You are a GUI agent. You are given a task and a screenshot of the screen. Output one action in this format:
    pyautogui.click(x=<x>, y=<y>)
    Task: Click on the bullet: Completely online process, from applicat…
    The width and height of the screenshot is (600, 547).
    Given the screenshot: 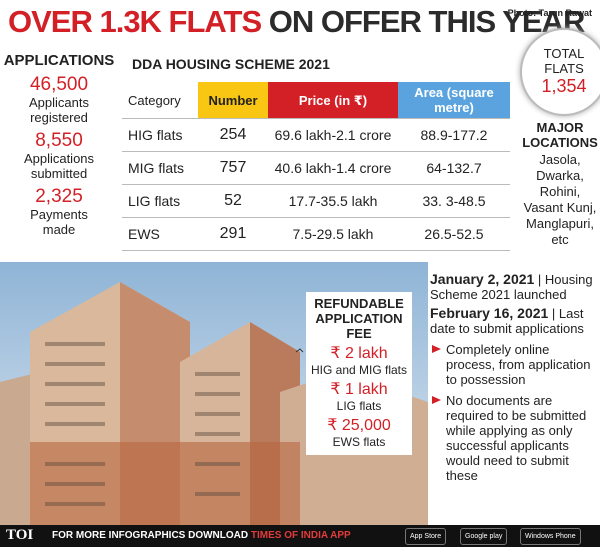 What is the action you would take?
    pyautogui.click(x=513, y=364)
    